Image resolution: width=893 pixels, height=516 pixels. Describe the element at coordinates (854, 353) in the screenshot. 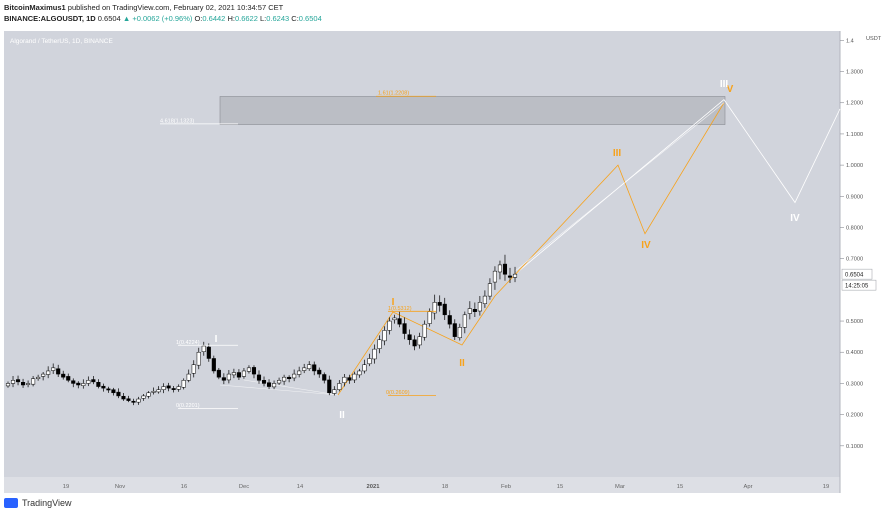

I see `y-tick-label: 0.4000` at that location.